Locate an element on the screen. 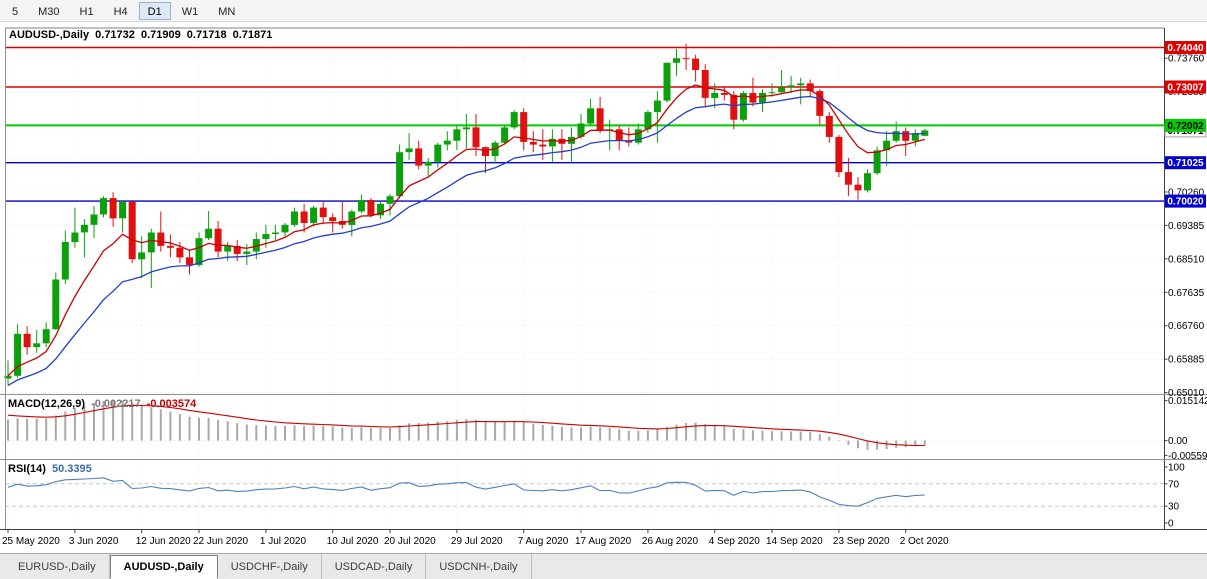  svg-text: 3 Jun 2020 is located at coordinates (94, 541).